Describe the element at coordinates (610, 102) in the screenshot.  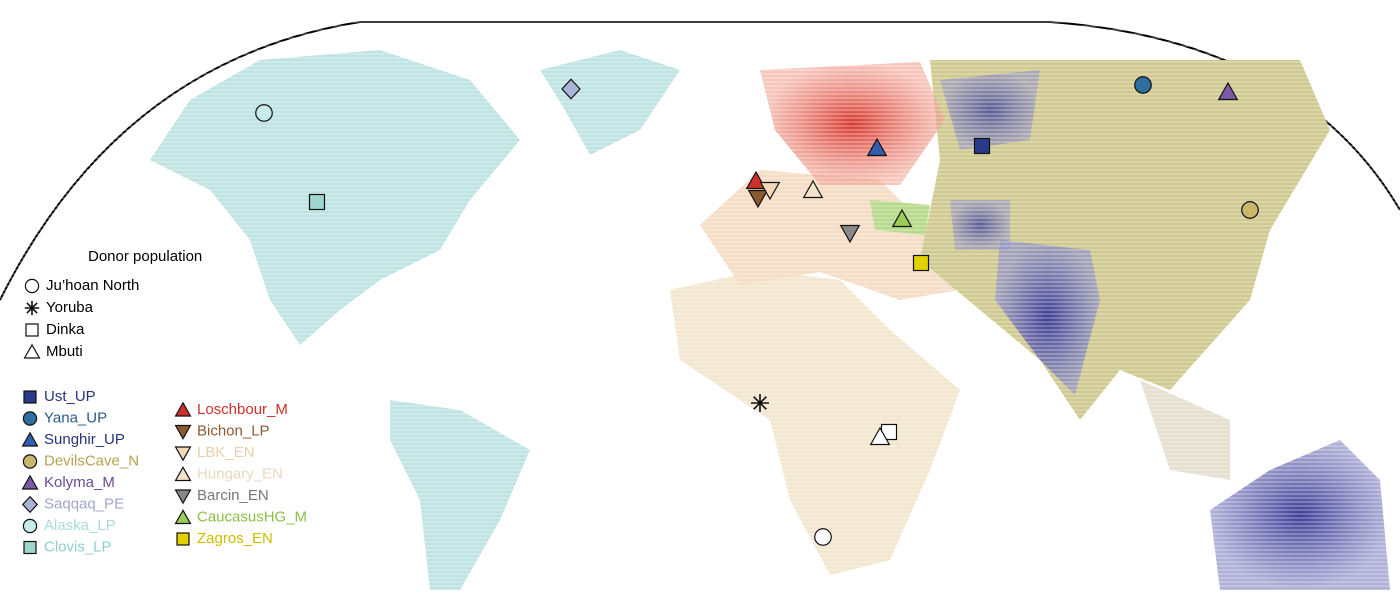
I see `greenland` at that location.